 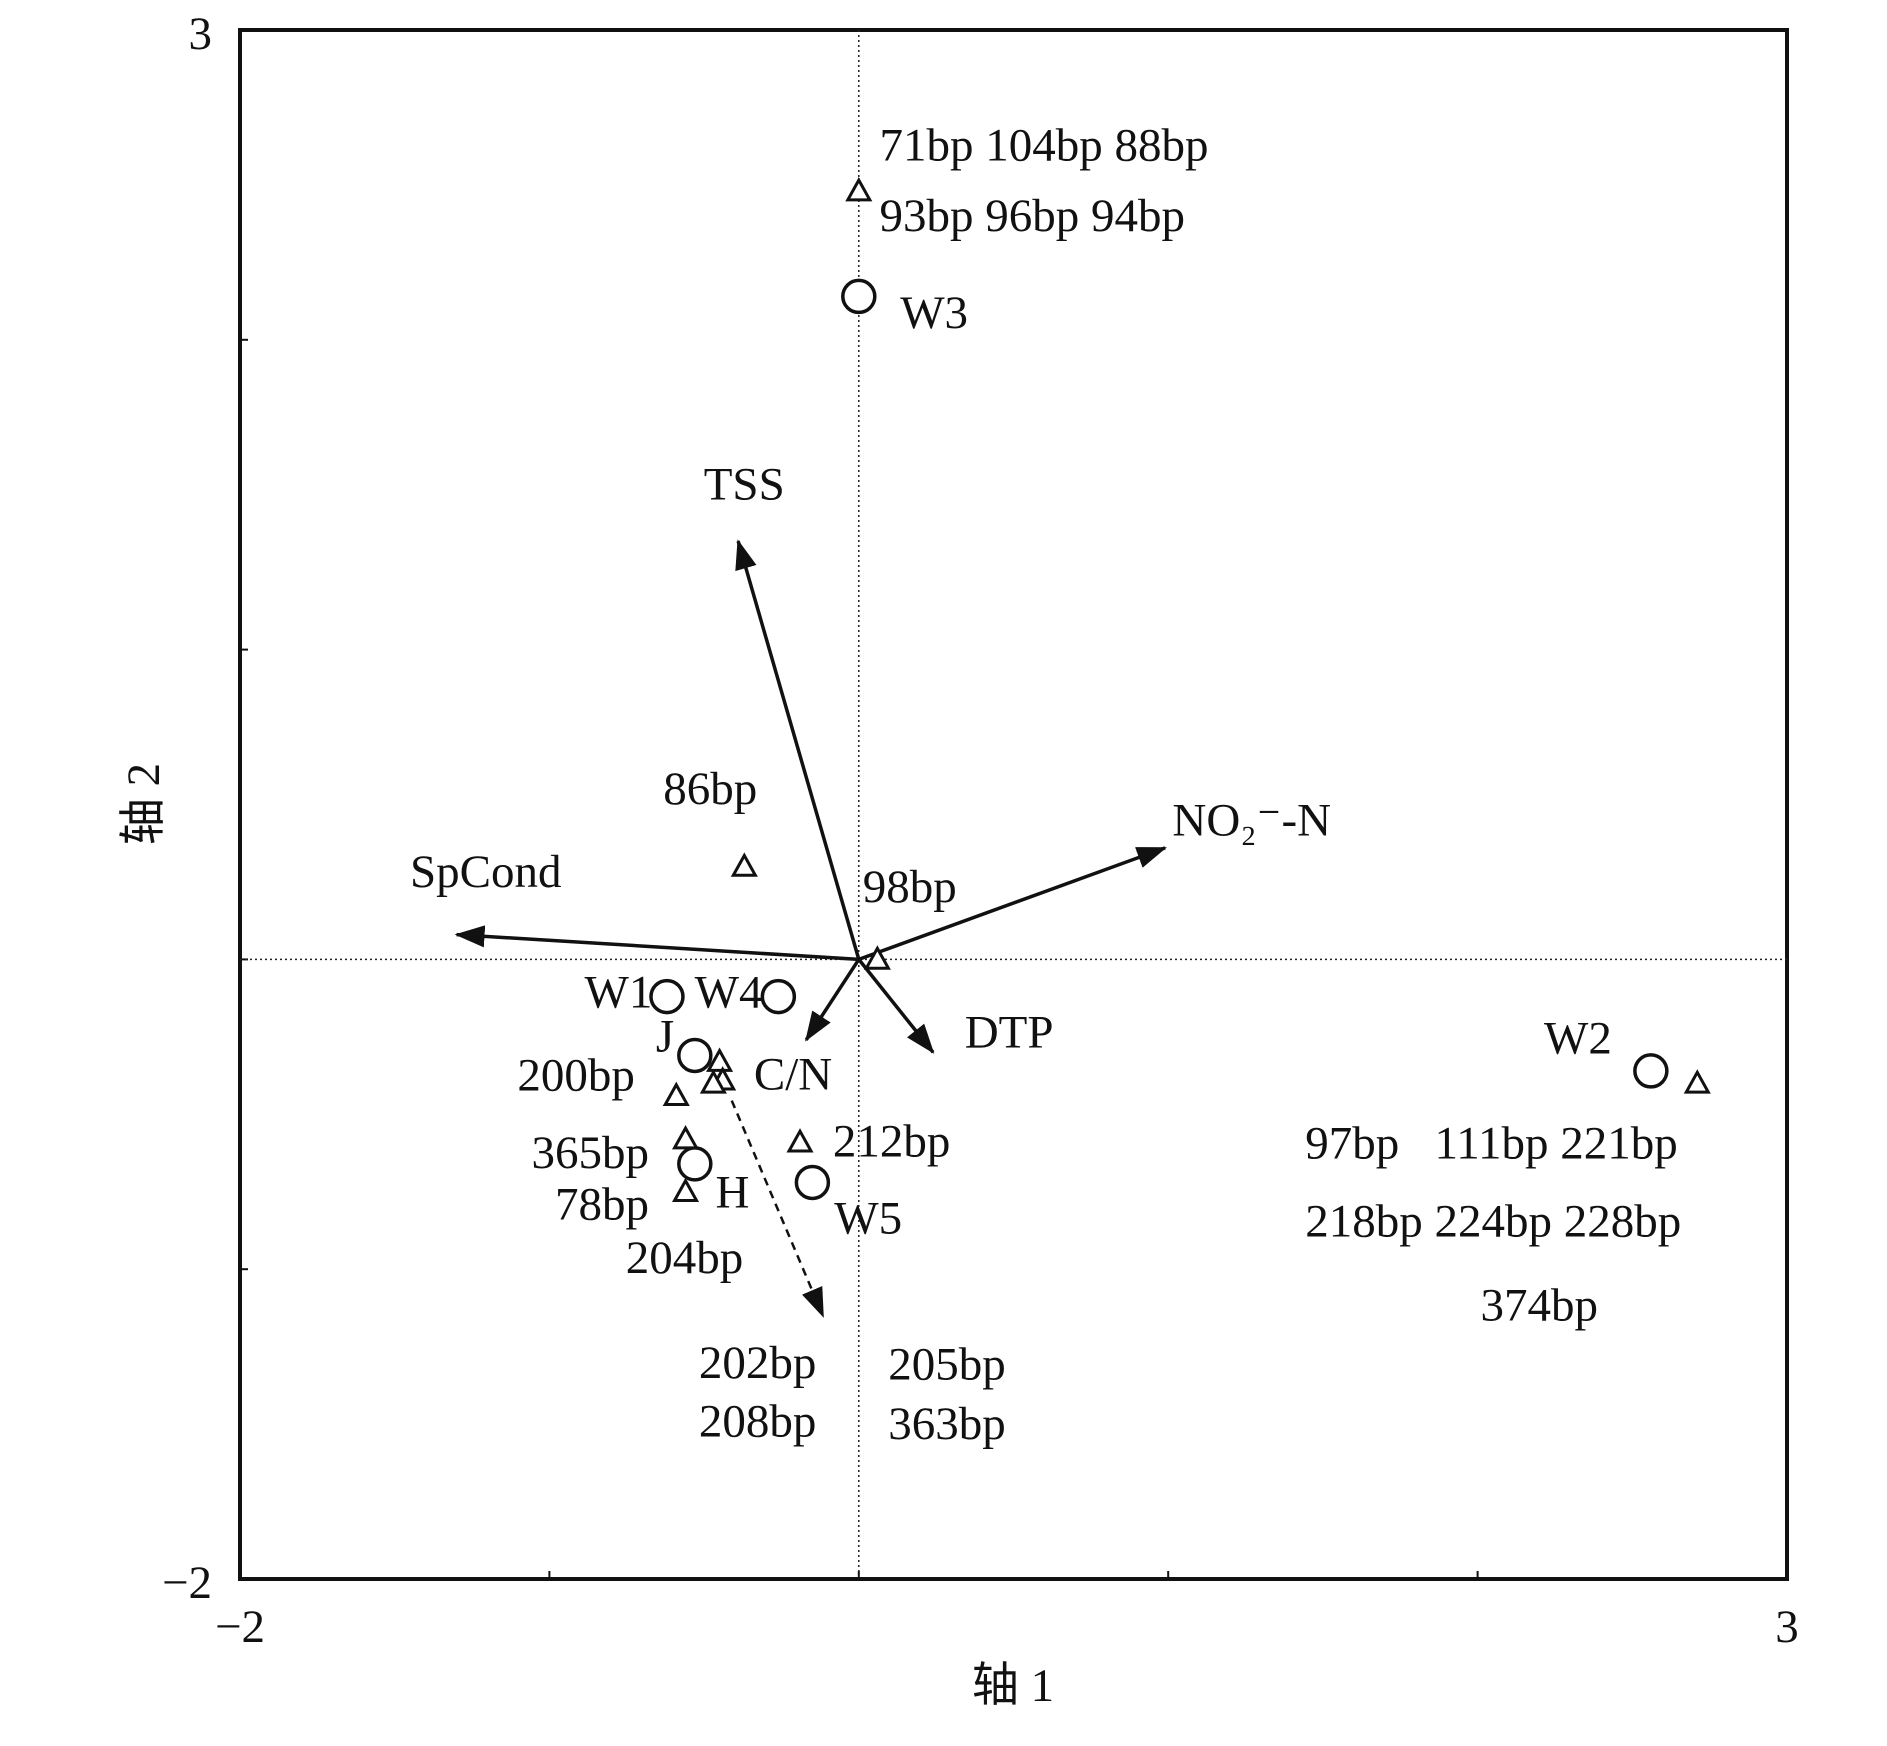 What do you see at coordinates (910, 887) in the screenshot?
I see `species-label: 98bp` at bounding box center [910, 887].